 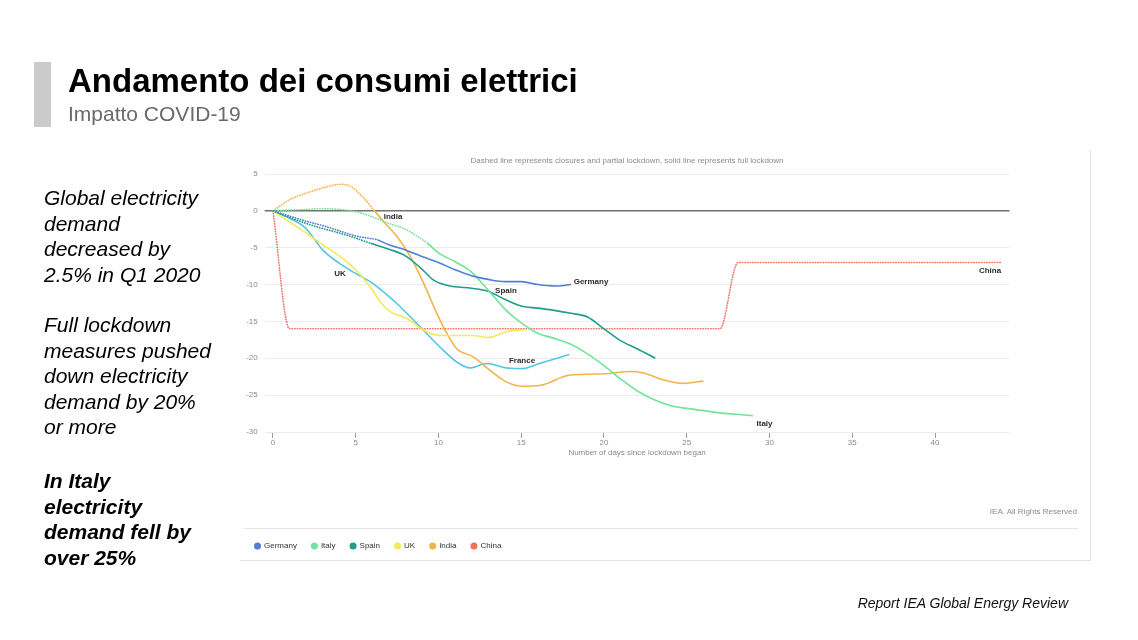 I want to click on x-tick-label: 35, so click(x=852, y=442).